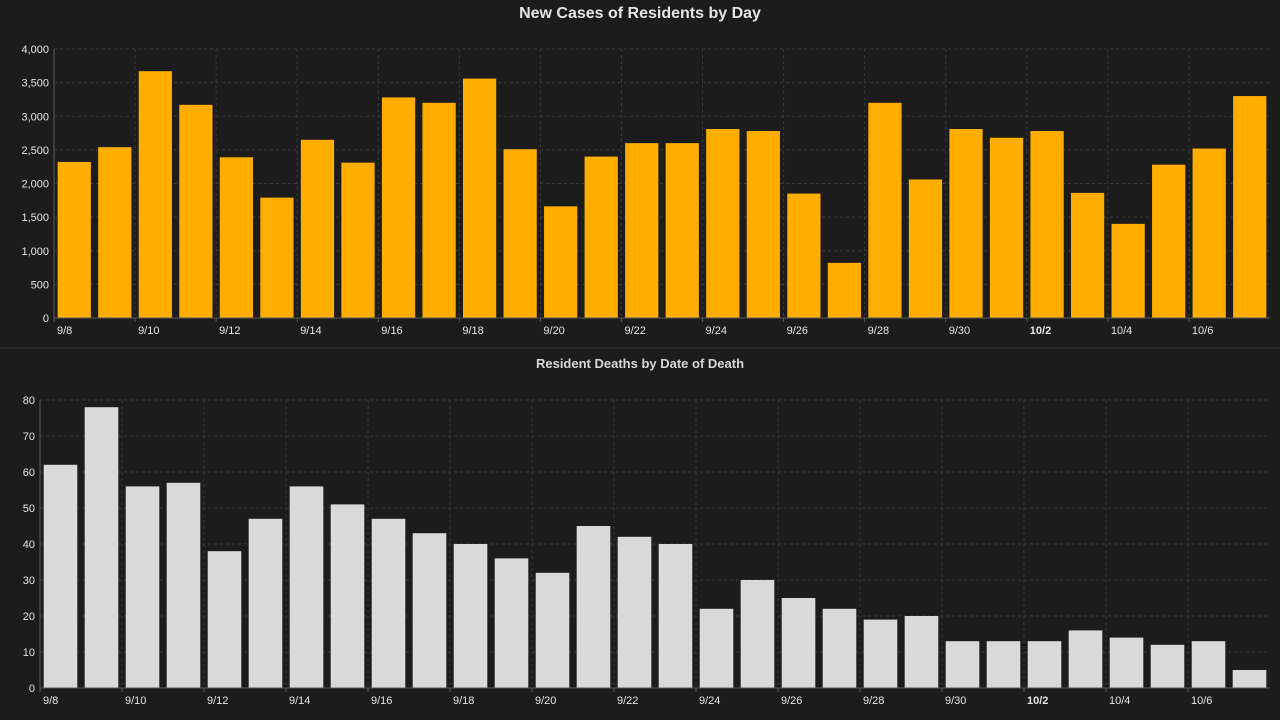 The image size is (1280, 720). I want to click on cases-y-tick-label: 1,500, so click(35, 218).